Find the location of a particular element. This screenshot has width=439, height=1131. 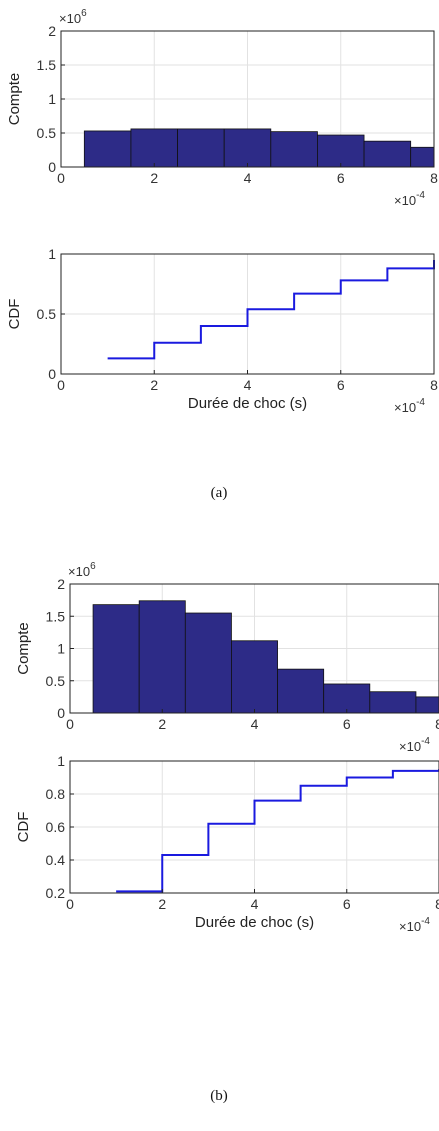

y-tick-label: 0.2 is located at coordinates (56, 893).